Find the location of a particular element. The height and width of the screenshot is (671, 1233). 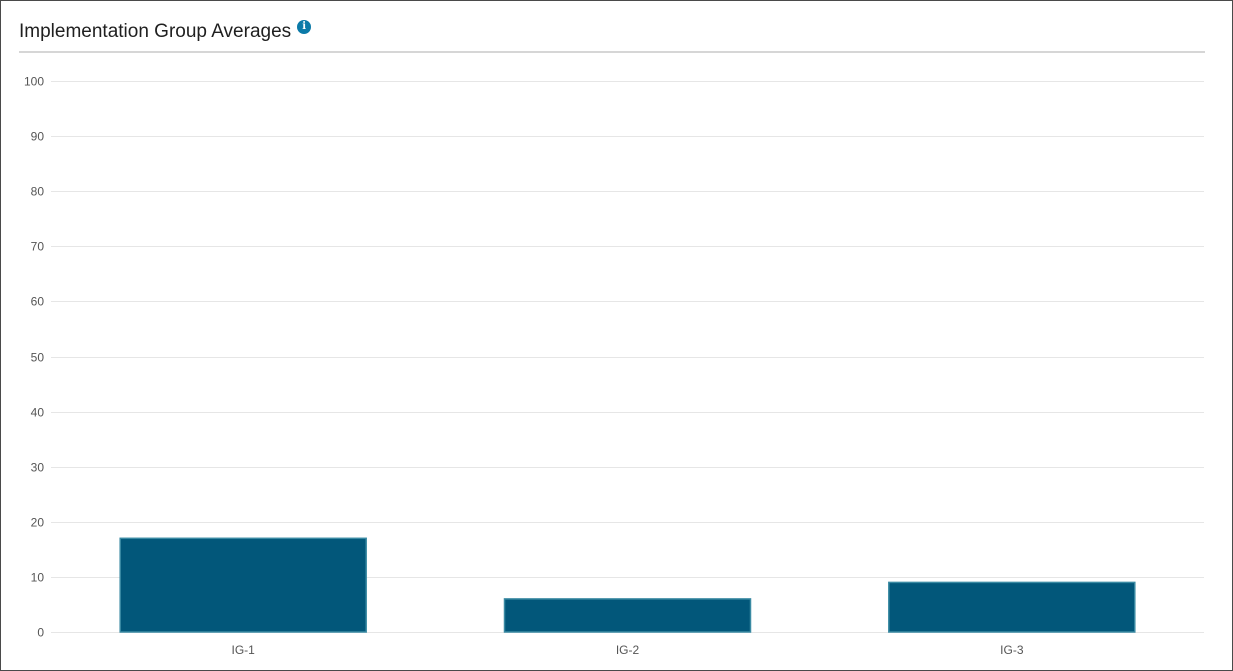

info-icon: i is located at coordinates (304, 27).